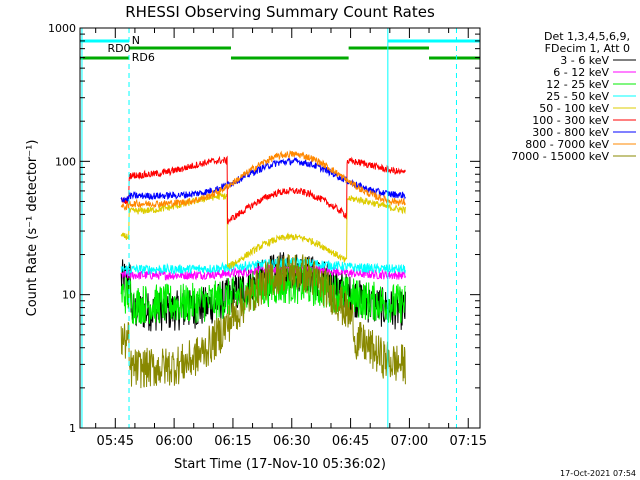 The width and height of the screenshot is (640, 480). What do you see at coordinates (468, 441) in the screenshot?
I see `x-tick-label: 07:15` at bounding box center [468, 441].